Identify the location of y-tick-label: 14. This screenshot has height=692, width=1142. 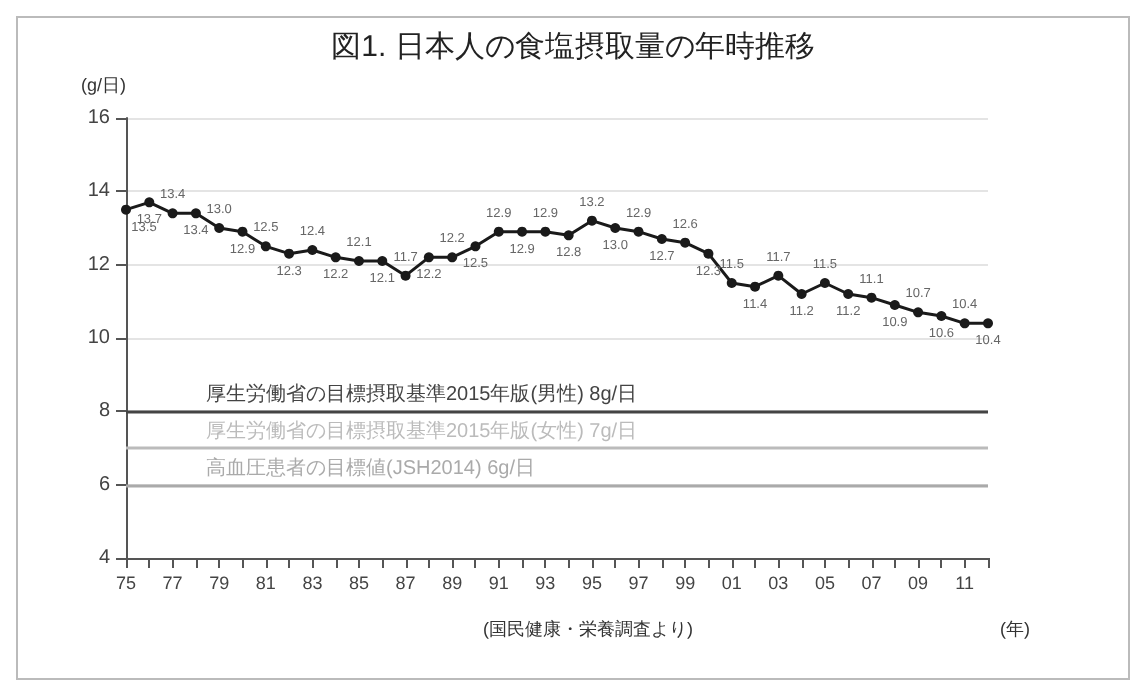
(99, 191).